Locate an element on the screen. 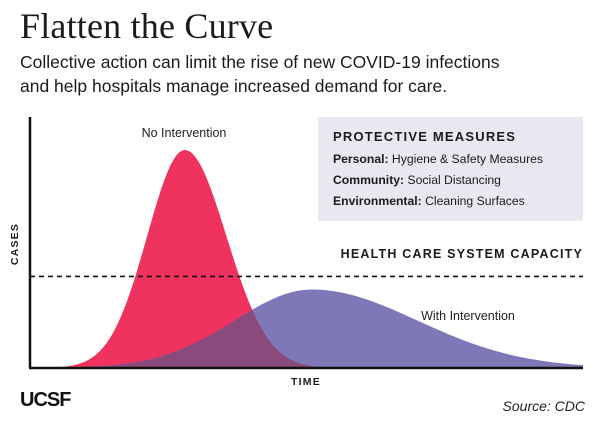  measure-item-environmental: Environmental: Cleaning Surfaces is located at coordinates (429, 201).